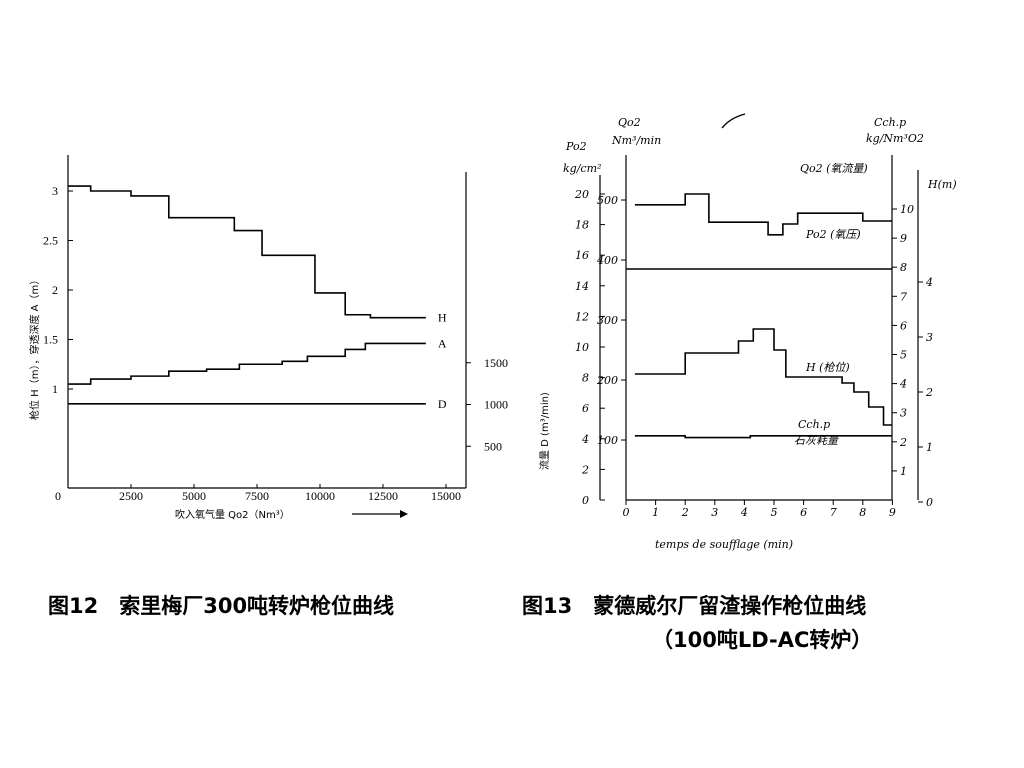  Describe the element at coordinates (607, 320) in the screenshot. I see `fig13-flow-tick-label: 300` at that location.